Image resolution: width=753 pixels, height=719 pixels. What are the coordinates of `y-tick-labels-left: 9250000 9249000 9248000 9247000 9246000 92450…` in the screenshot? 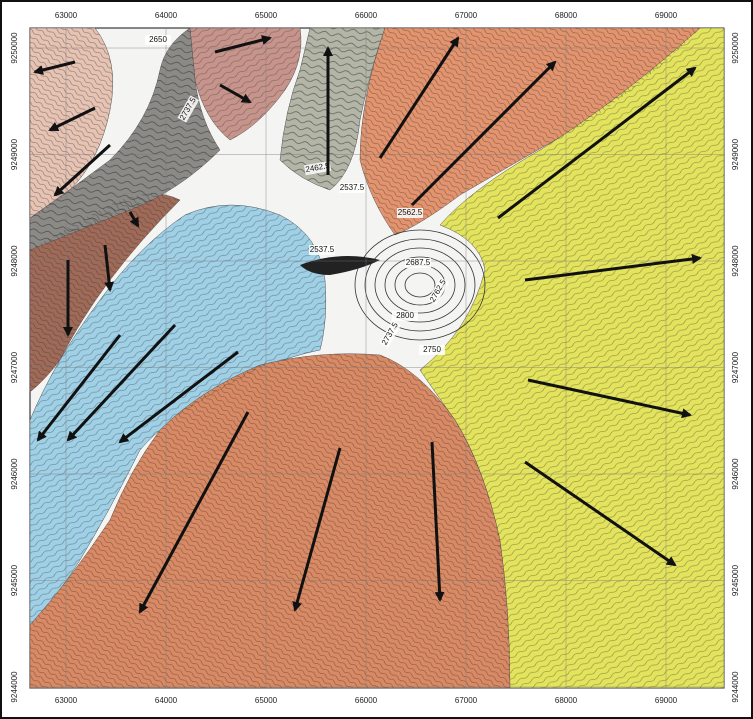 It's located at (14, 367).